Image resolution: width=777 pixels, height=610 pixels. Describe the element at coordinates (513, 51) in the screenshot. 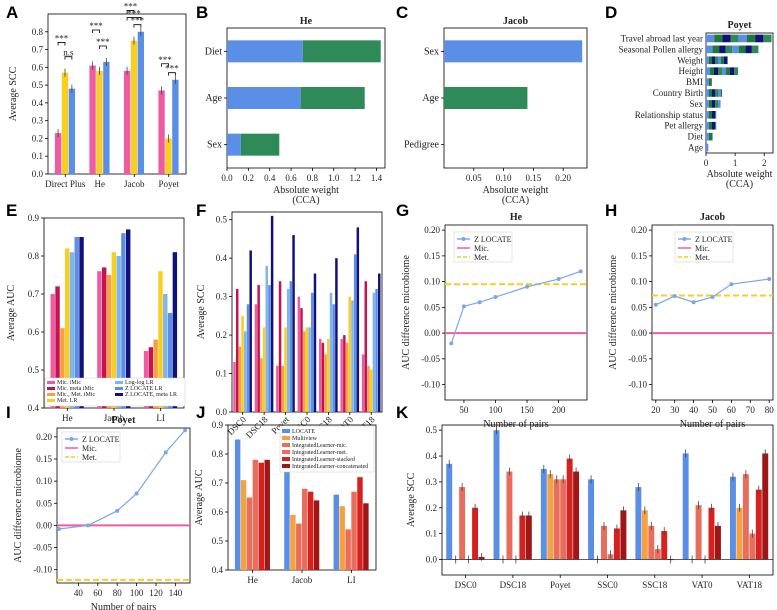

I see `bar-C` at that location.